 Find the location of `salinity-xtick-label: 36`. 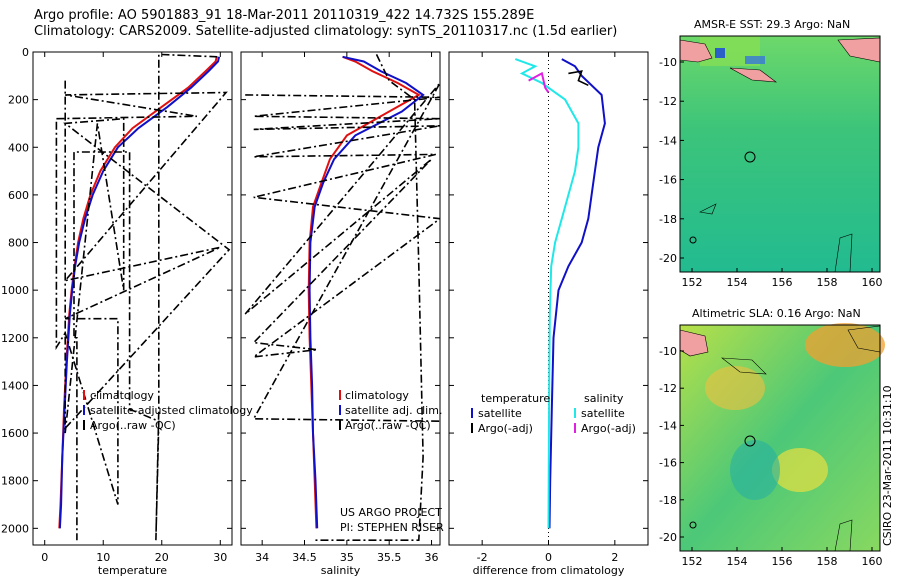

salinity-xtick-label: 36 is located at coordinates (432, 557).